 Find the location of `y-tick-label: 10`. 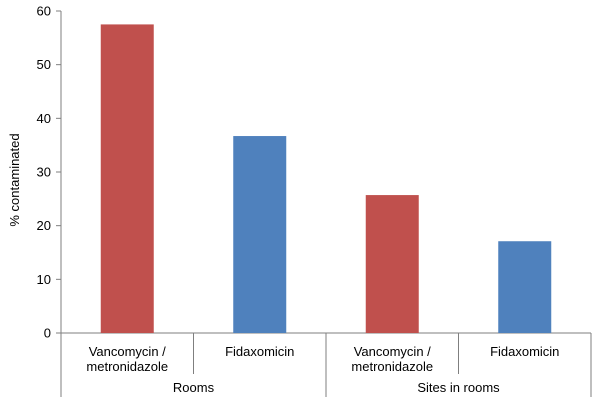

y-tick-label: 10 is located at coordinates (44, 279).